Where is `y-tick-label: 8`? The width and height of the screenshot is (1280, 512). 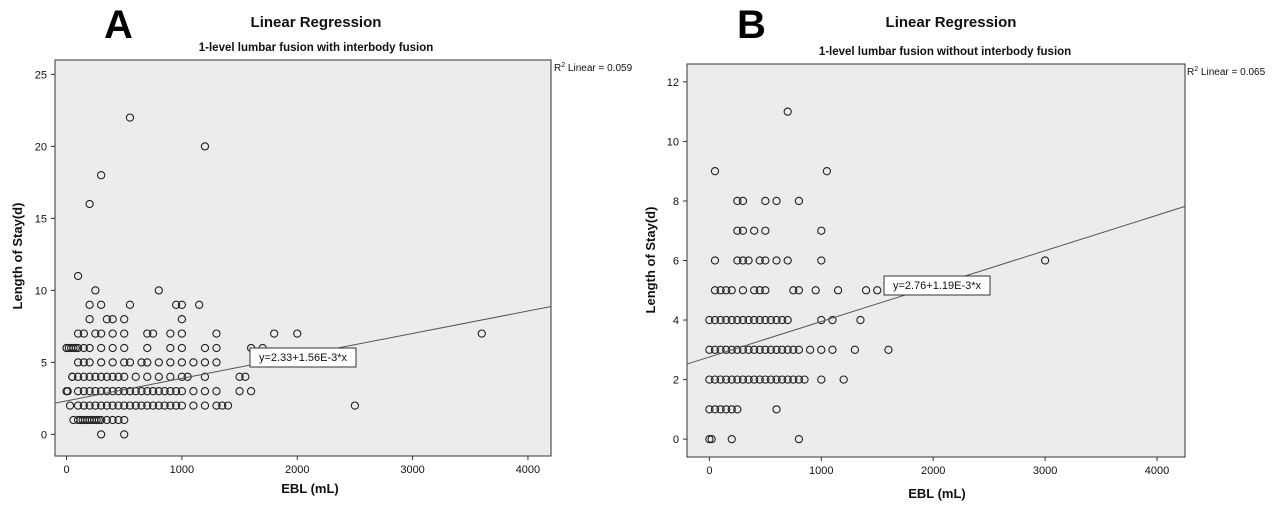
y-tick-label: 8 is located at coordinates (676, 202).